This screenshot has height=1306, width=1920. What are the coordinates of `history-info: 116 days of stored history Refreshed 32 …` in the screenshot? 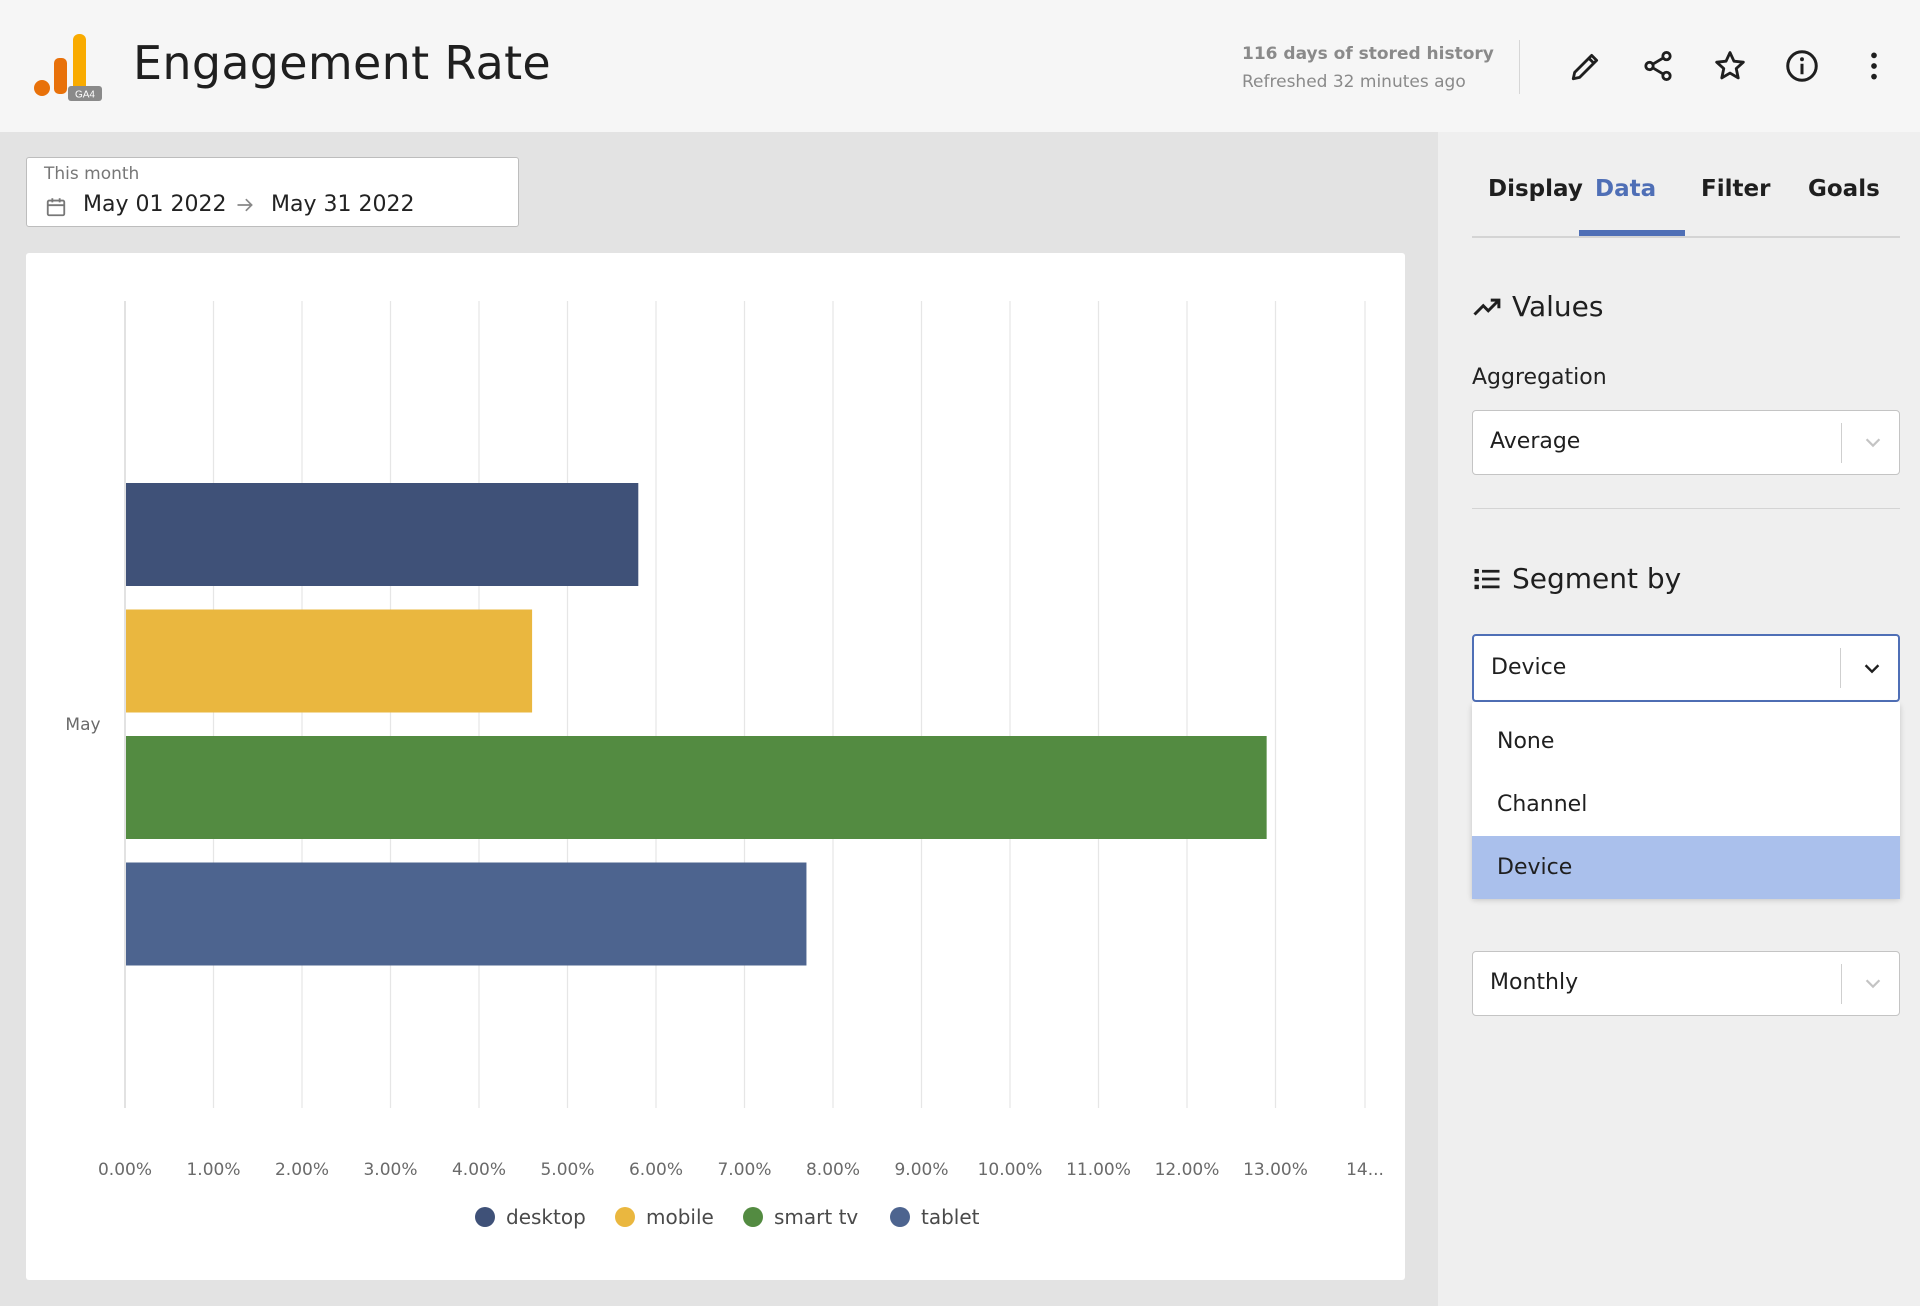 It's located at (1368, 68).